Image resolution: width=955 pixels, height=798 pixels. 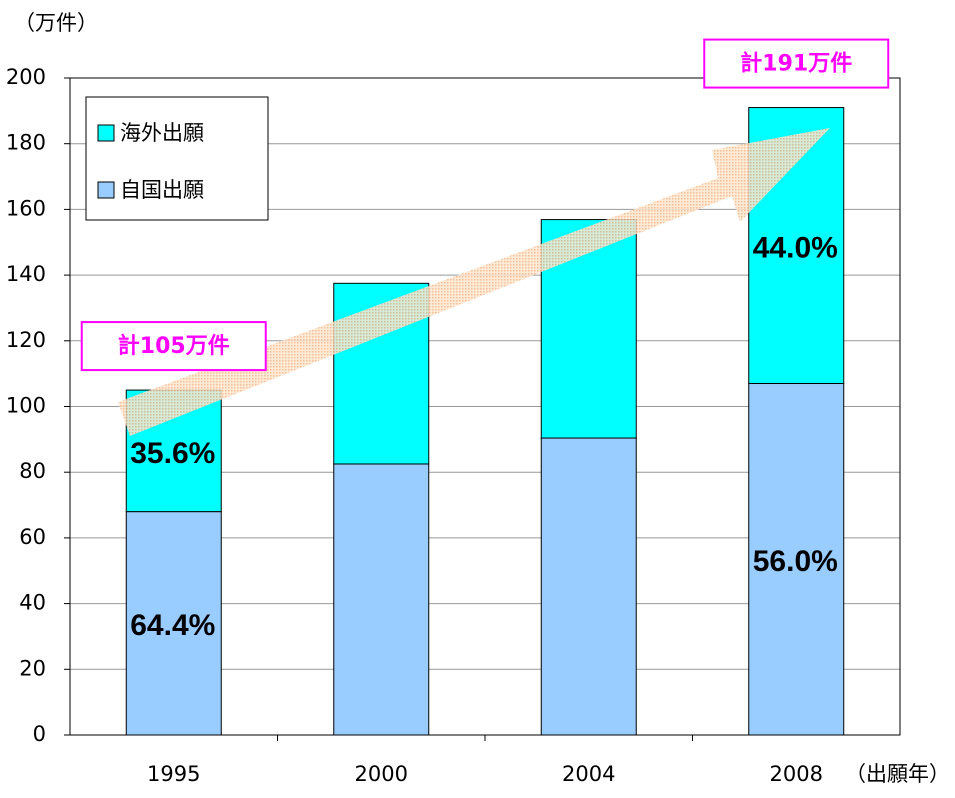 What do you see at coordinates (26, 340) in the screenshot?
I see `y-tick-label: 120` at bounding box center [26, 340].